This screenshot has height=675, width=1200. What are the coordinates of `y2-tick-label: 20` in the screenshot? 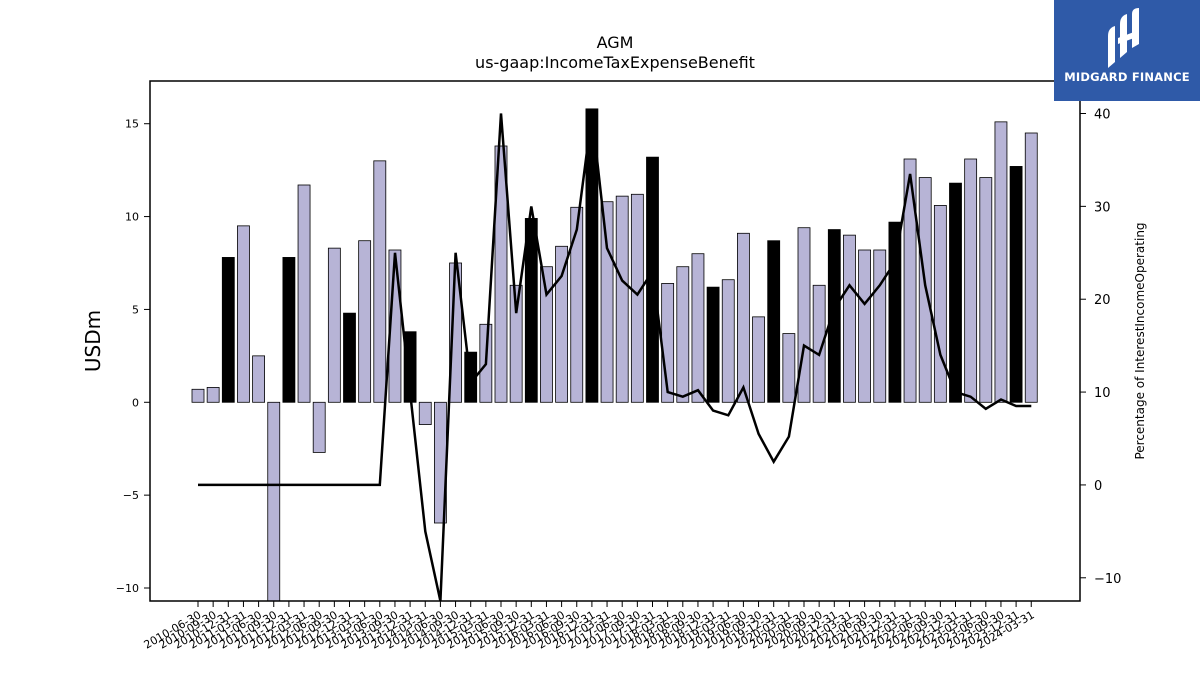 It's located at (1102, 300).